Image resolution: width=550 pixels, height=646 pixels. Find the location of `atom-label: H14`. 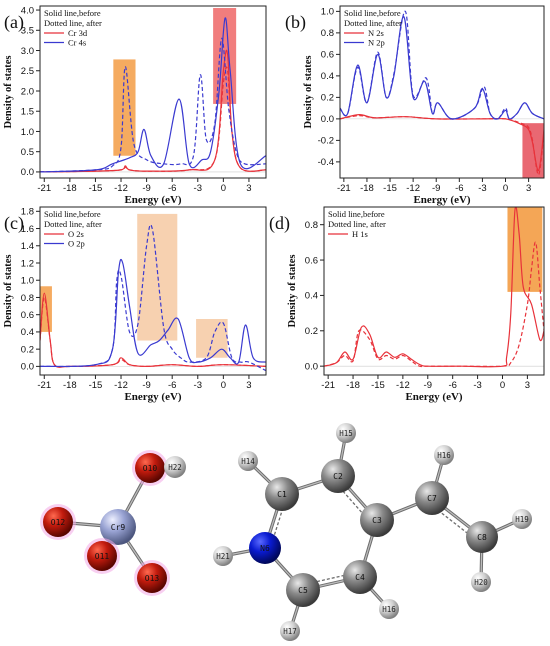

atom-label: H14 is located at coordinates (248, 461).